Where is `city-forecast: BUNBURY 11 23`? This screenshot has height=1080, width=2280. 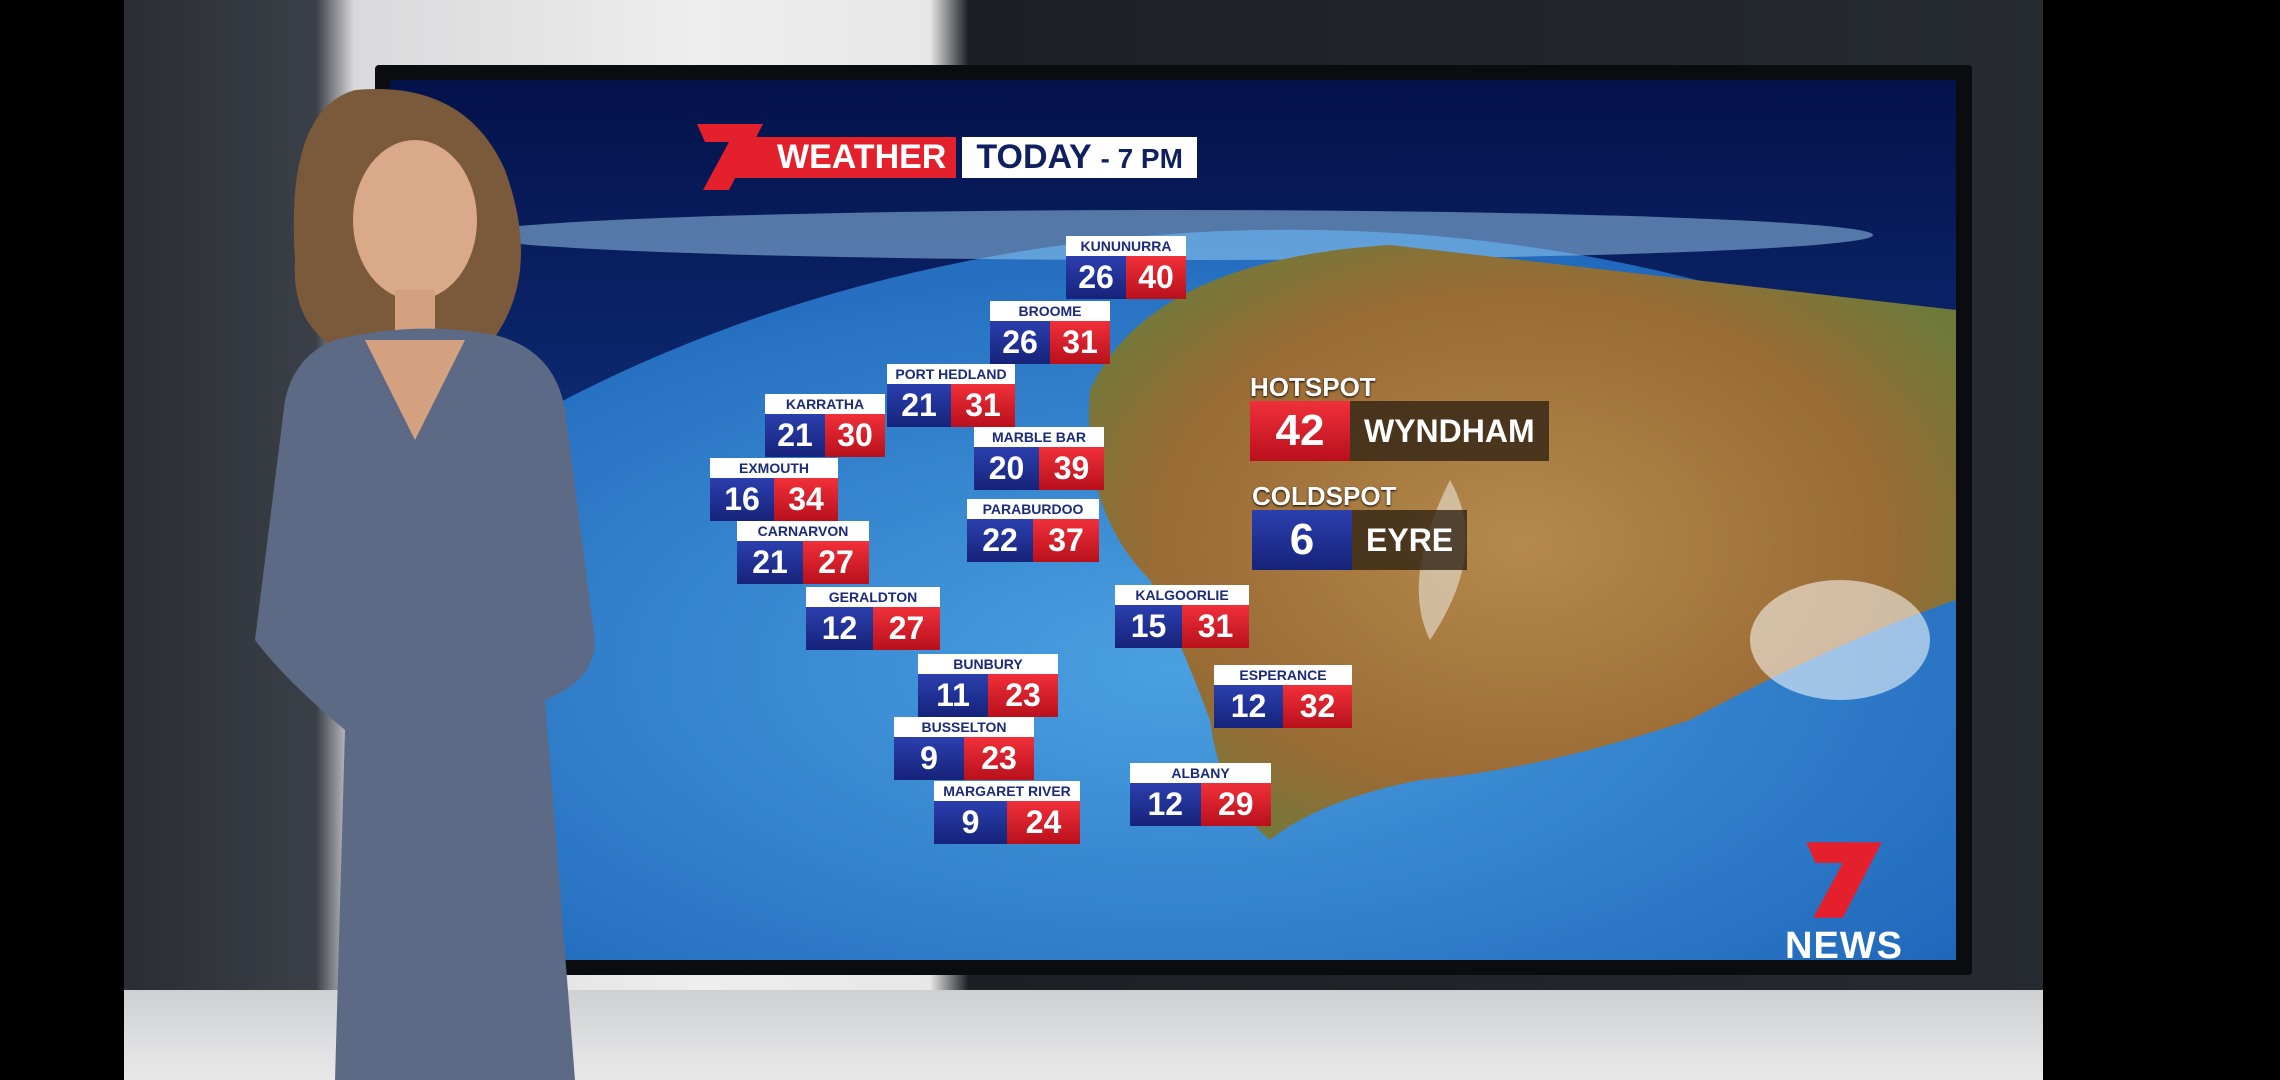
city-forecast: BUNBURY 11 23 is located at coordinates (988, 685).